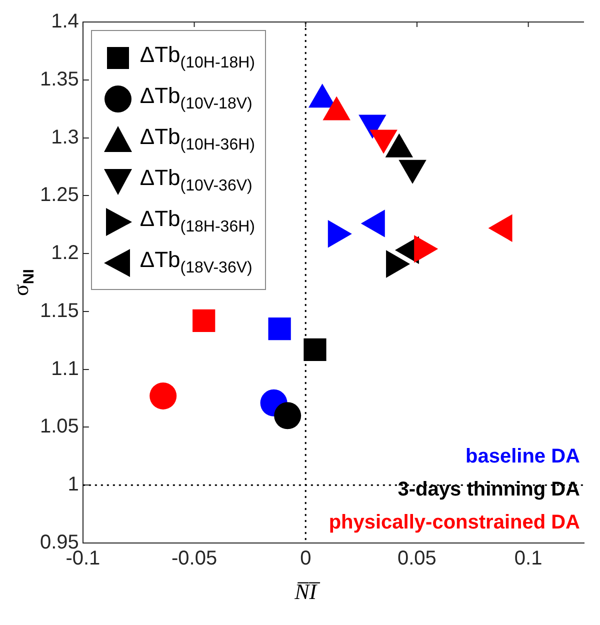  I want to click on x-tick-label: 0, so click(306, 559).